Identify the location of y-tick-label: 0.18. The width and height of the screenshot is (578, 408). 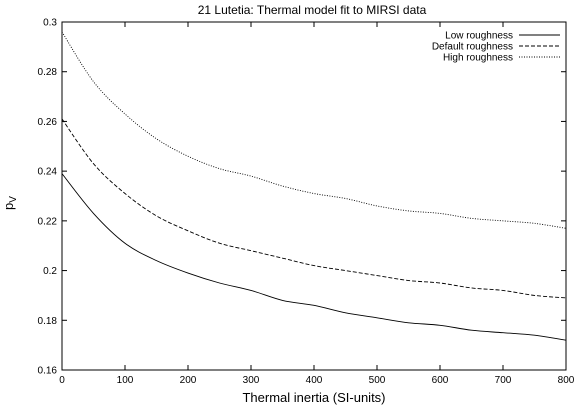
(48, 321).